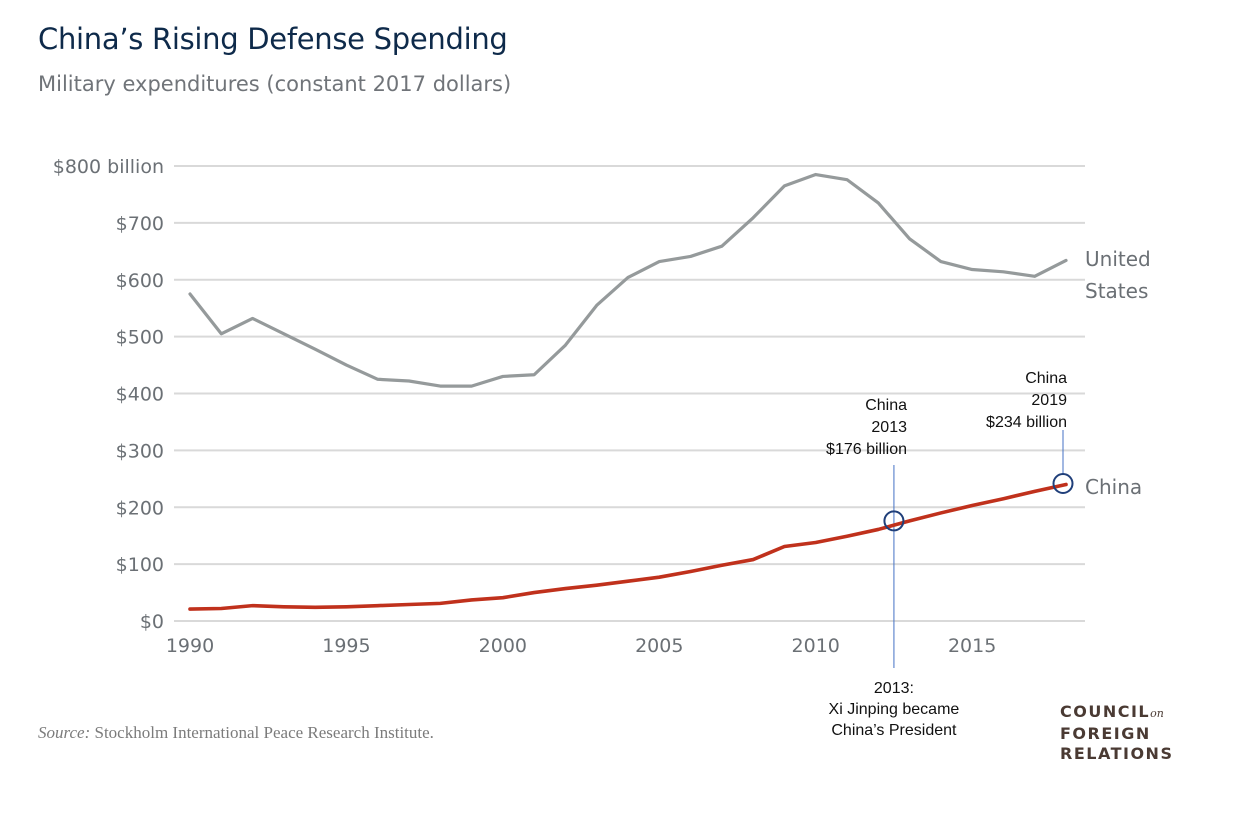  Describe the element at coordinates (1113, 487) in the screenshot. I see `series-label-china: China` at that location.